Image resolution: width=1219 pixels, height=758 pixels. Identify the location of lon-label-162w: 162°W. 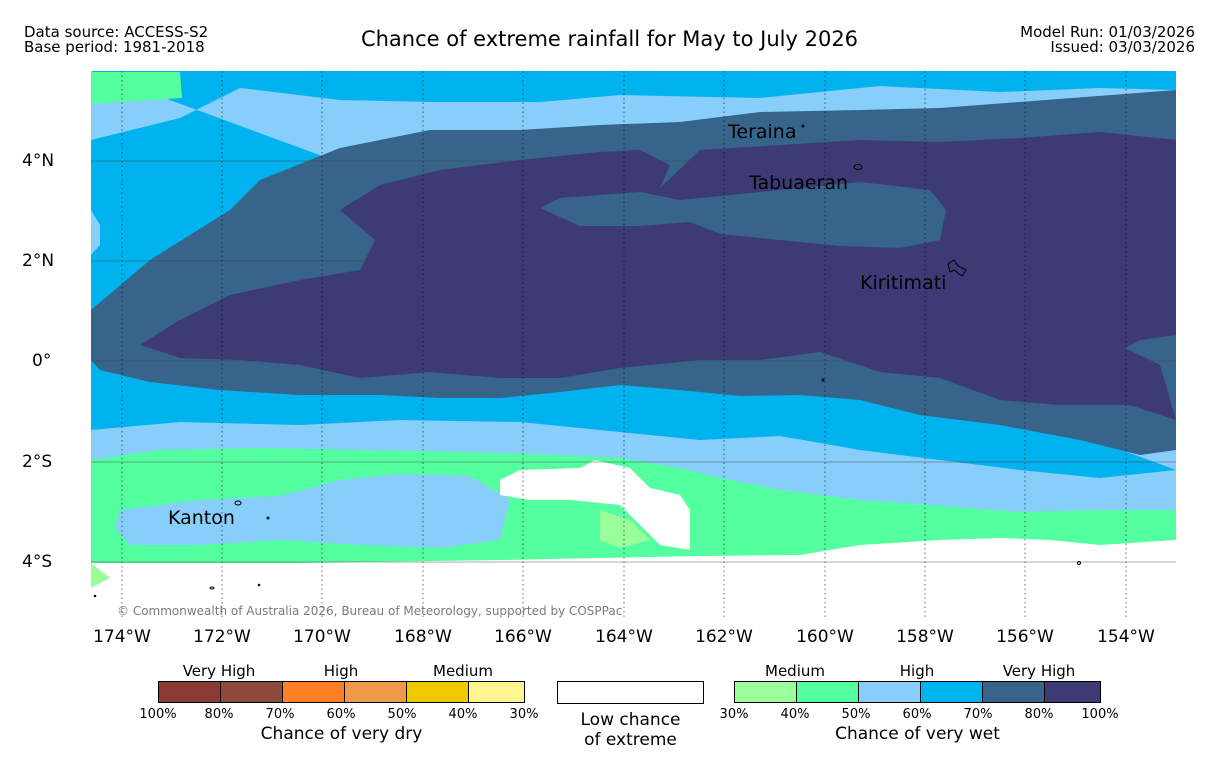
(724, 637).